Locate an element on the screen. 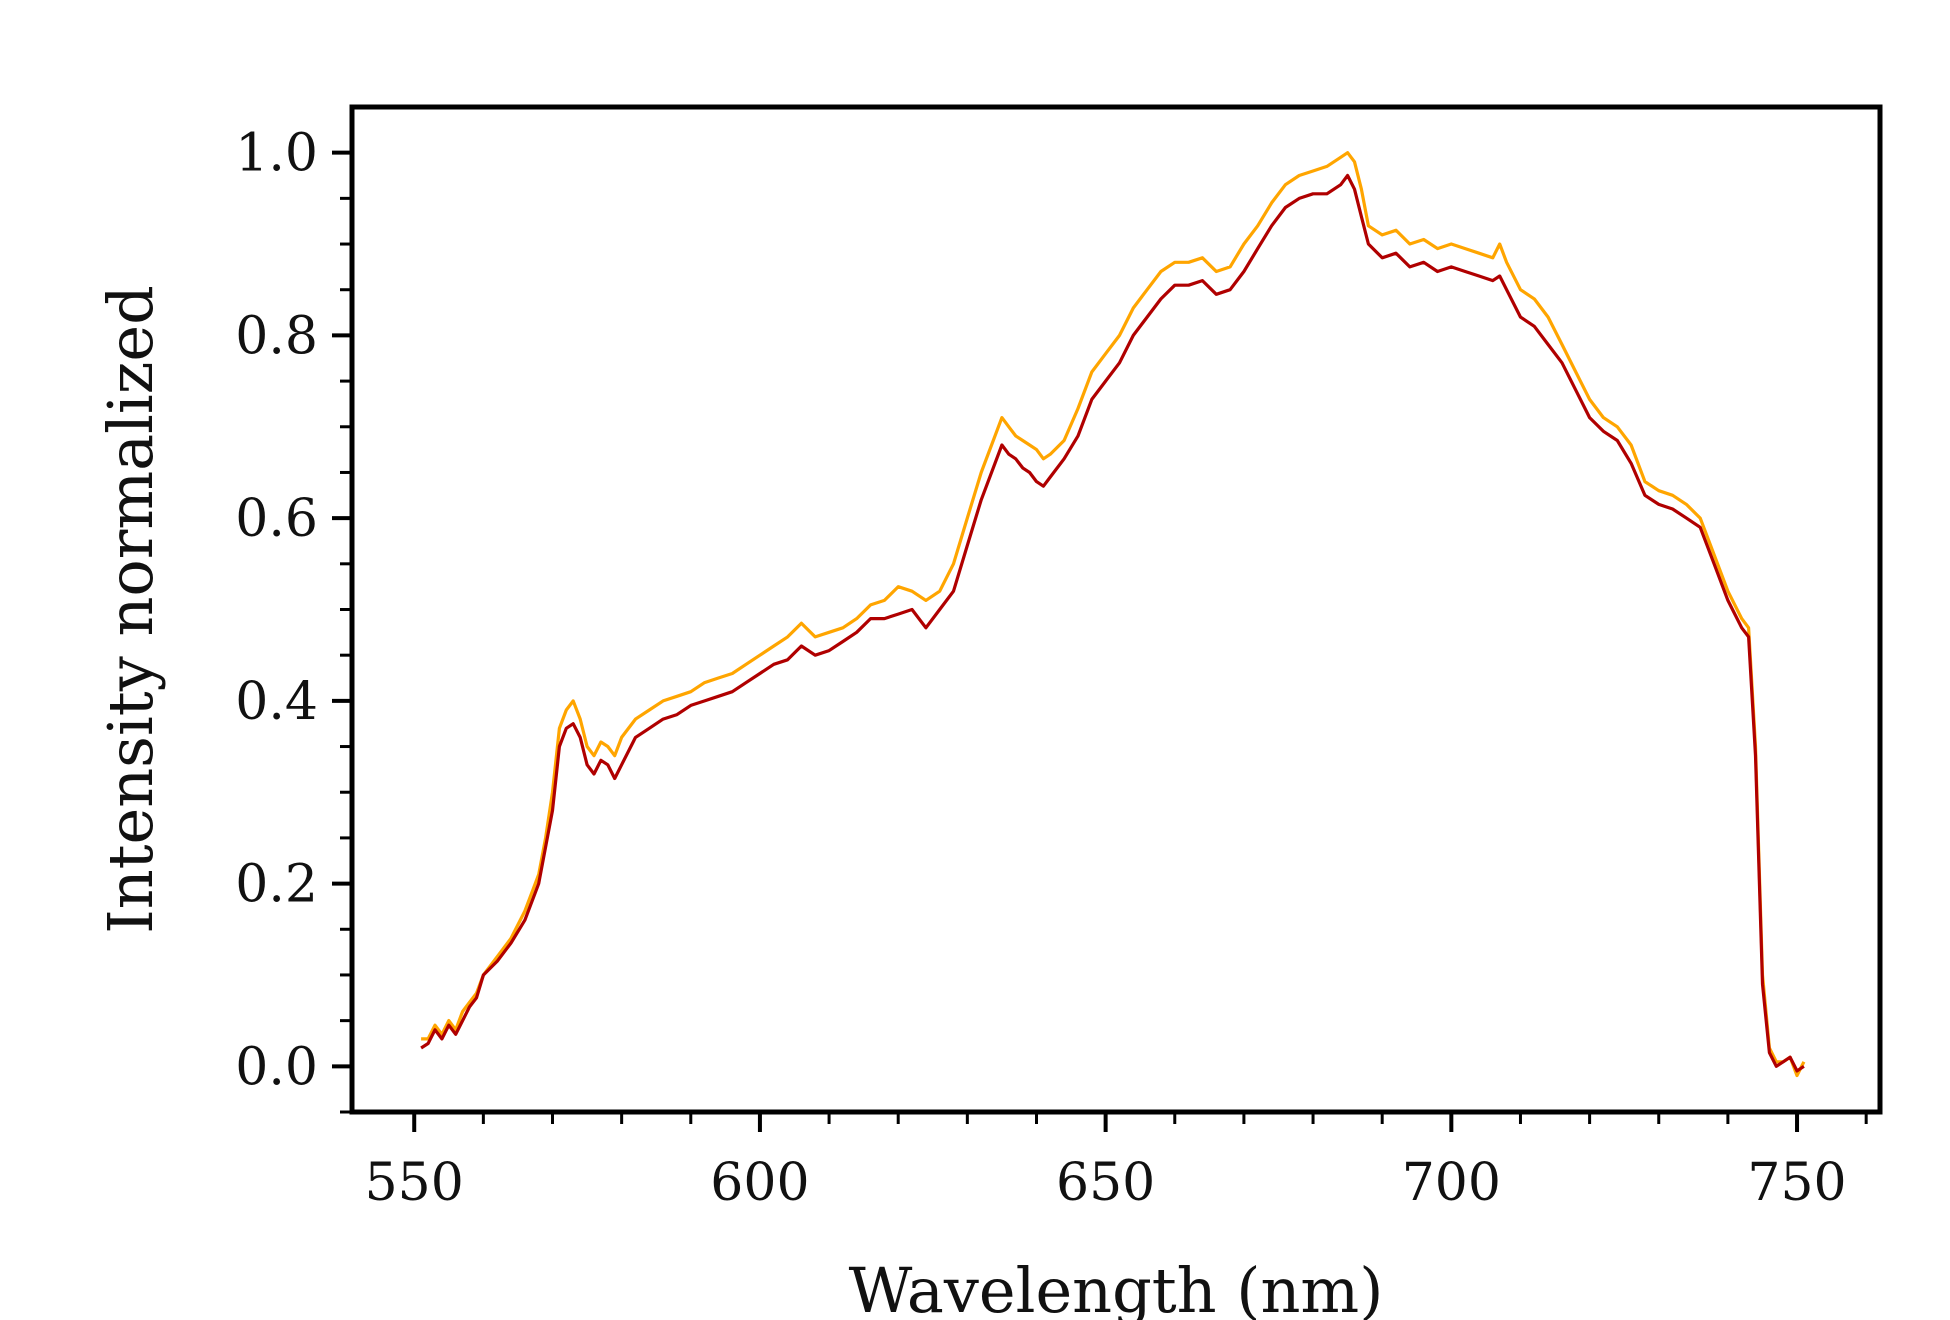 The height and width of the screenshot is (1320, 1950). y-tick-label: 0.8 is located at coordinates (276, 336).